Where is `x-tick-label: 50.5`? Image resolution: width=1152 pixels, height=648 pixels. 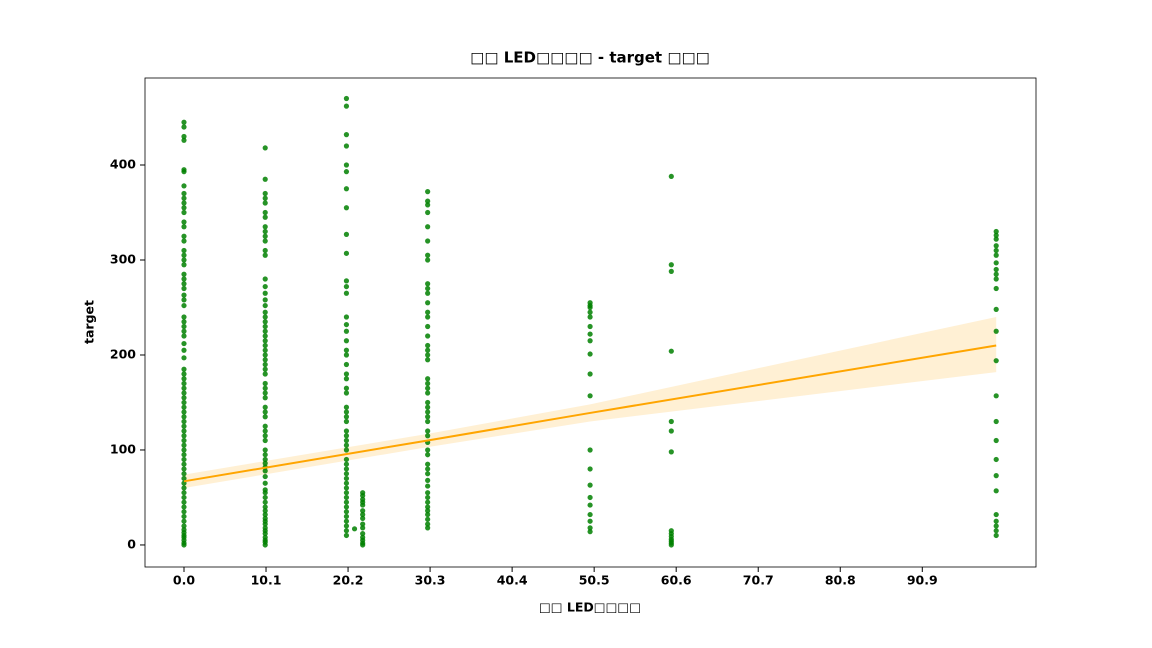
x-tick-label: 50.5 is located at coordinates (594, 580).